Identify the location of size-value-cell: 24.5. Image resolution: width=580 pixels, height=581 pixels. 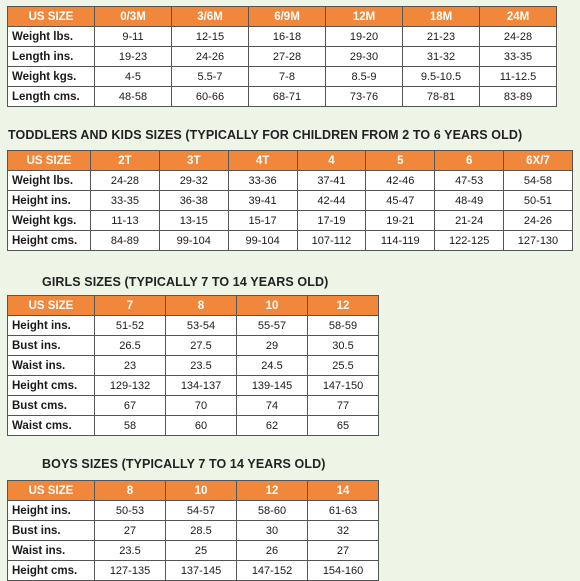
(272, 365).